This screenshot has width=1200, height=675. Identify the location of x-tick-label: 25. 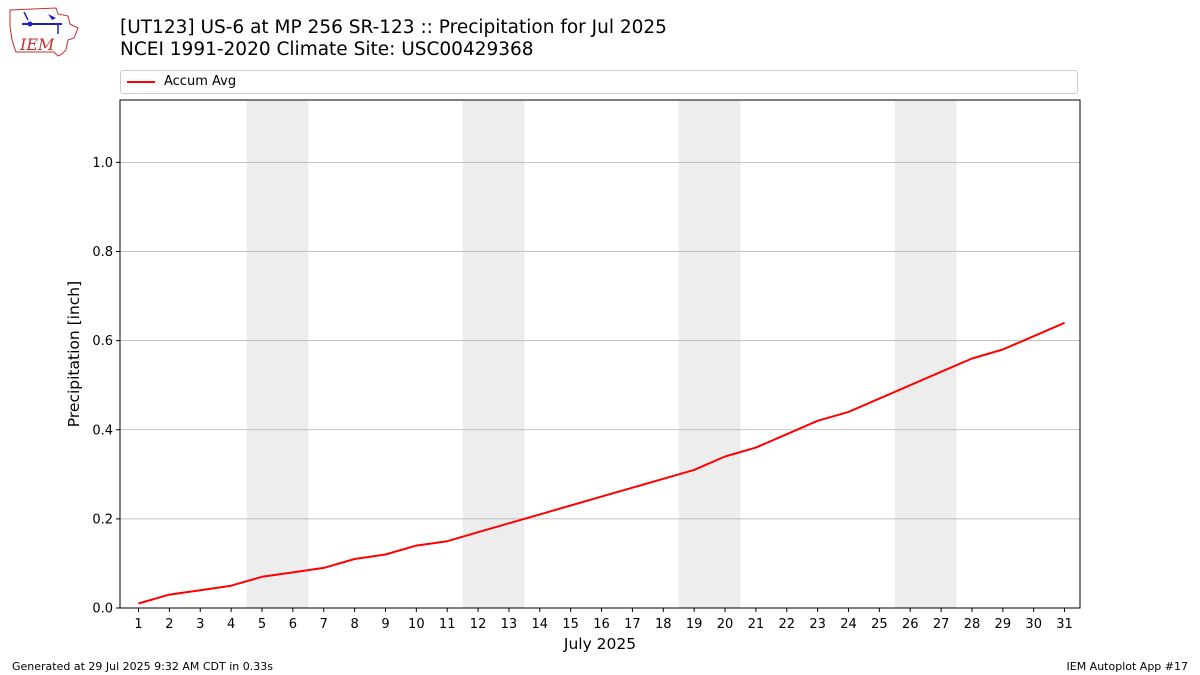
(879, 624).